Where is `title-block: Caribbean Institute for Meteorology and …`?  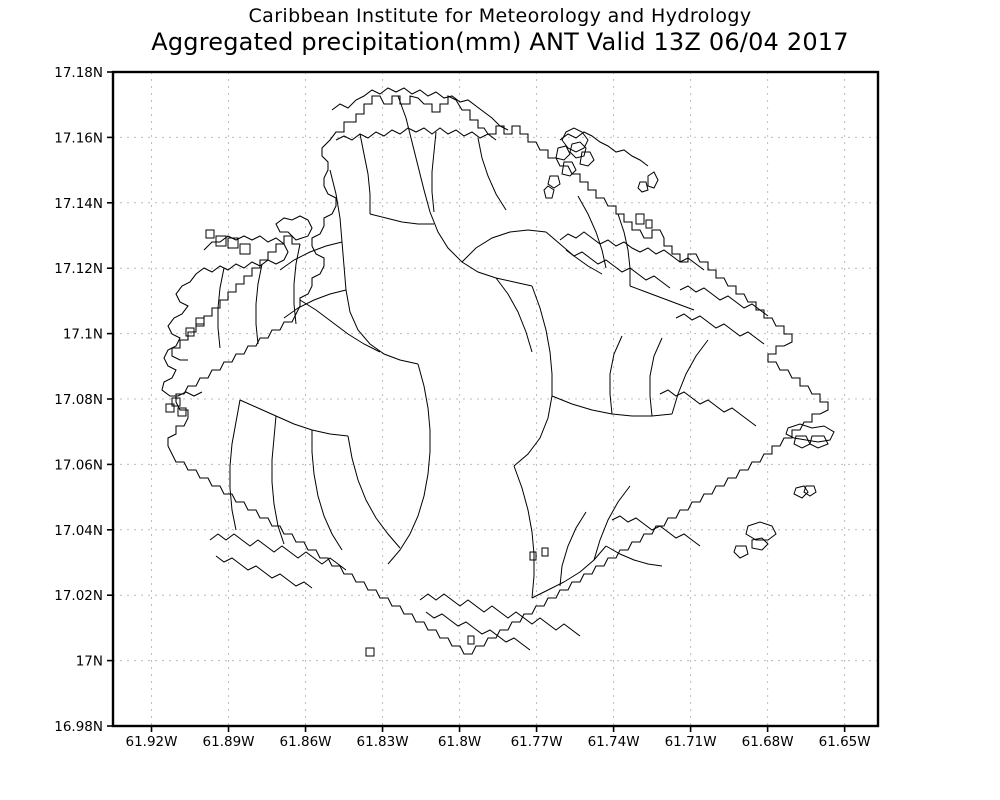 title-block: Caribbean Institute for Meteorology and … is located at coordinates (500, 28).